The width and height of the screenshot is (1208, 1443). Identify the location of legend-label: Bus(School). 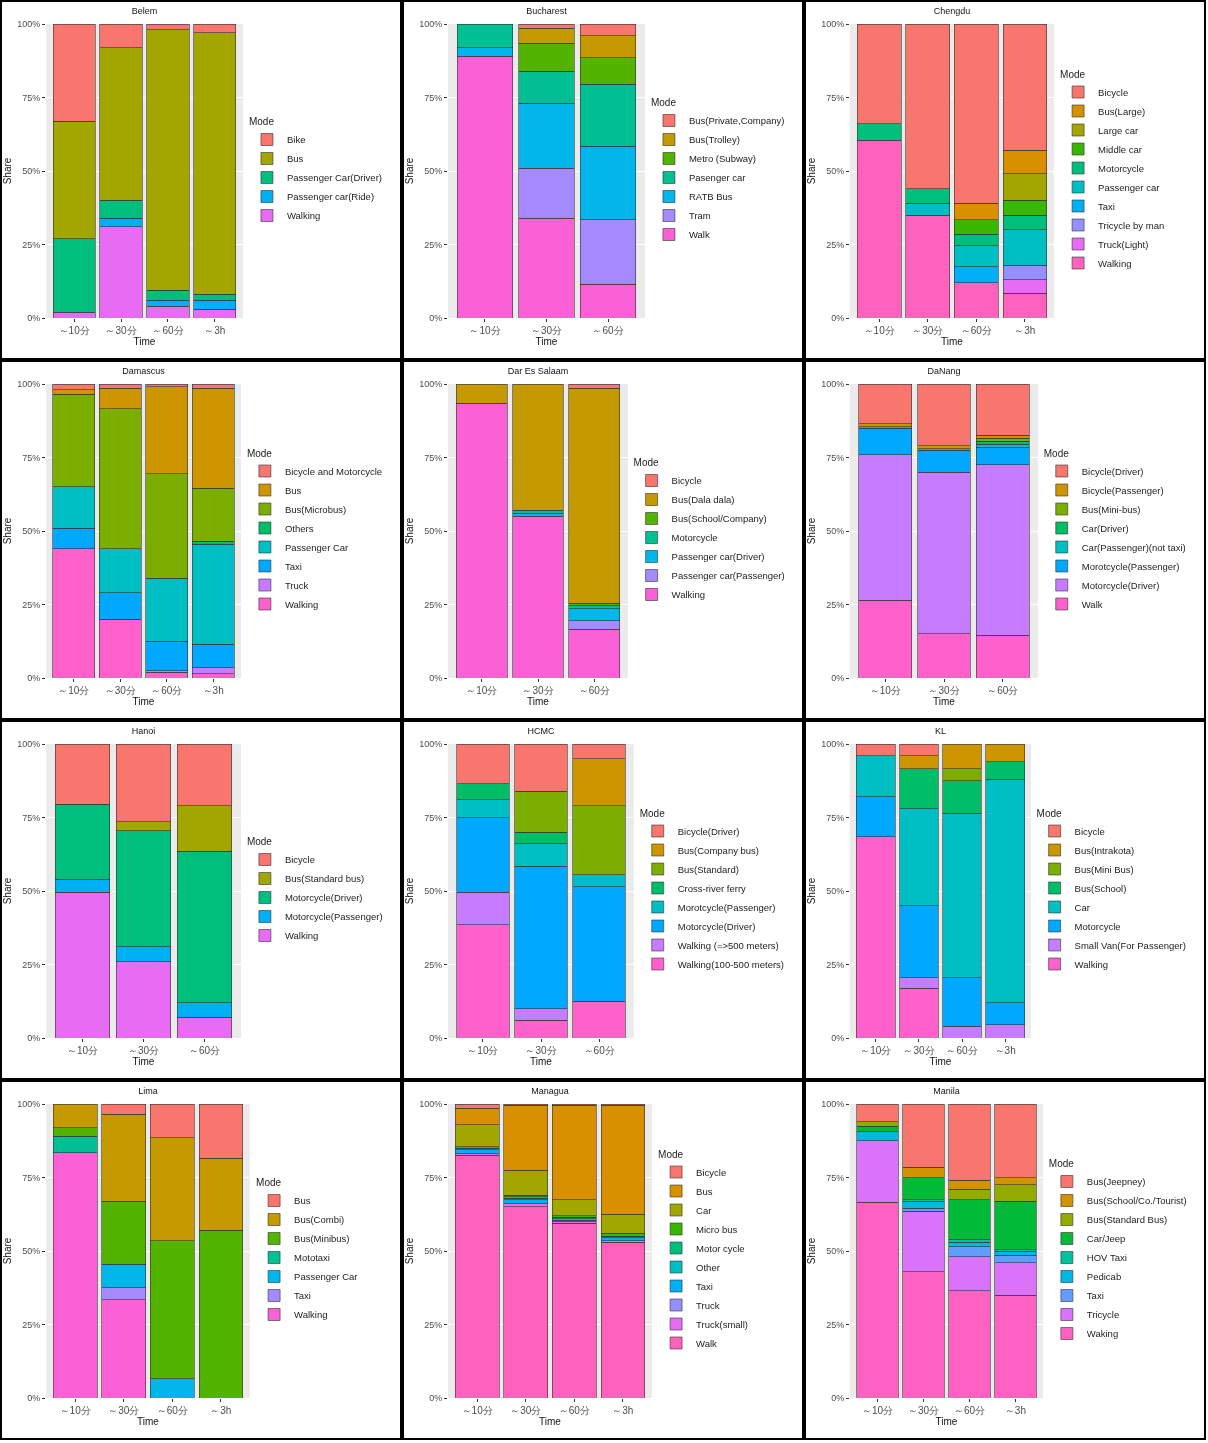
(1100, 888).